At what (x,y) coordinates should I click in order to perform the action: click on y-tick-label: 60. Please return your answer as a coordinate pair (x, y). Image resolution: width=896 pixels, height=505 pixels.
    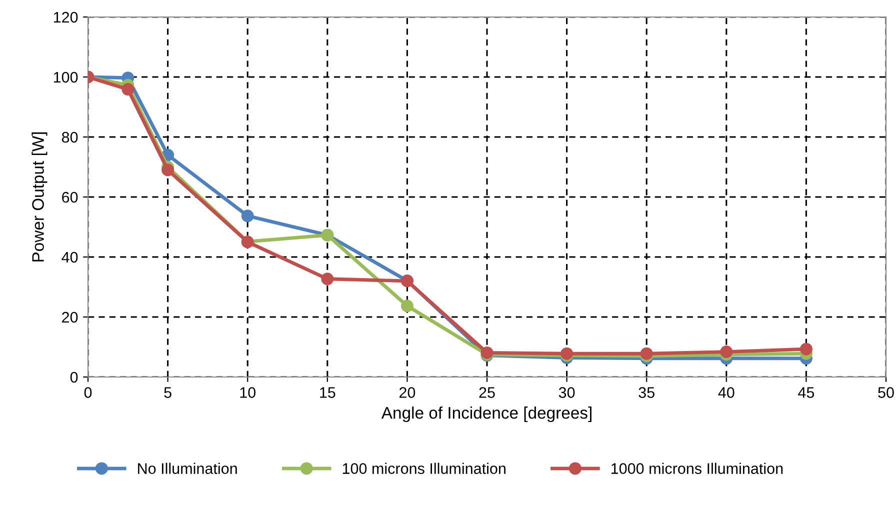
    Looking at the image, I should click on (70, 197).